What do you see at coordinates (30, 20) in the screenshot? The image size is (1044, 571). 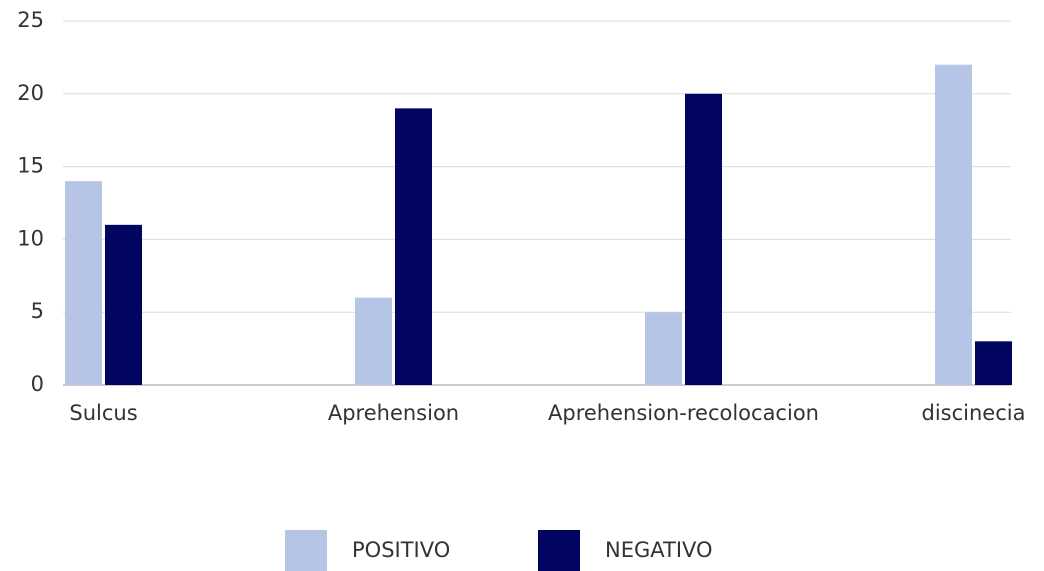 I see `y-tick-label: 25` at bounding box center [30, 20].